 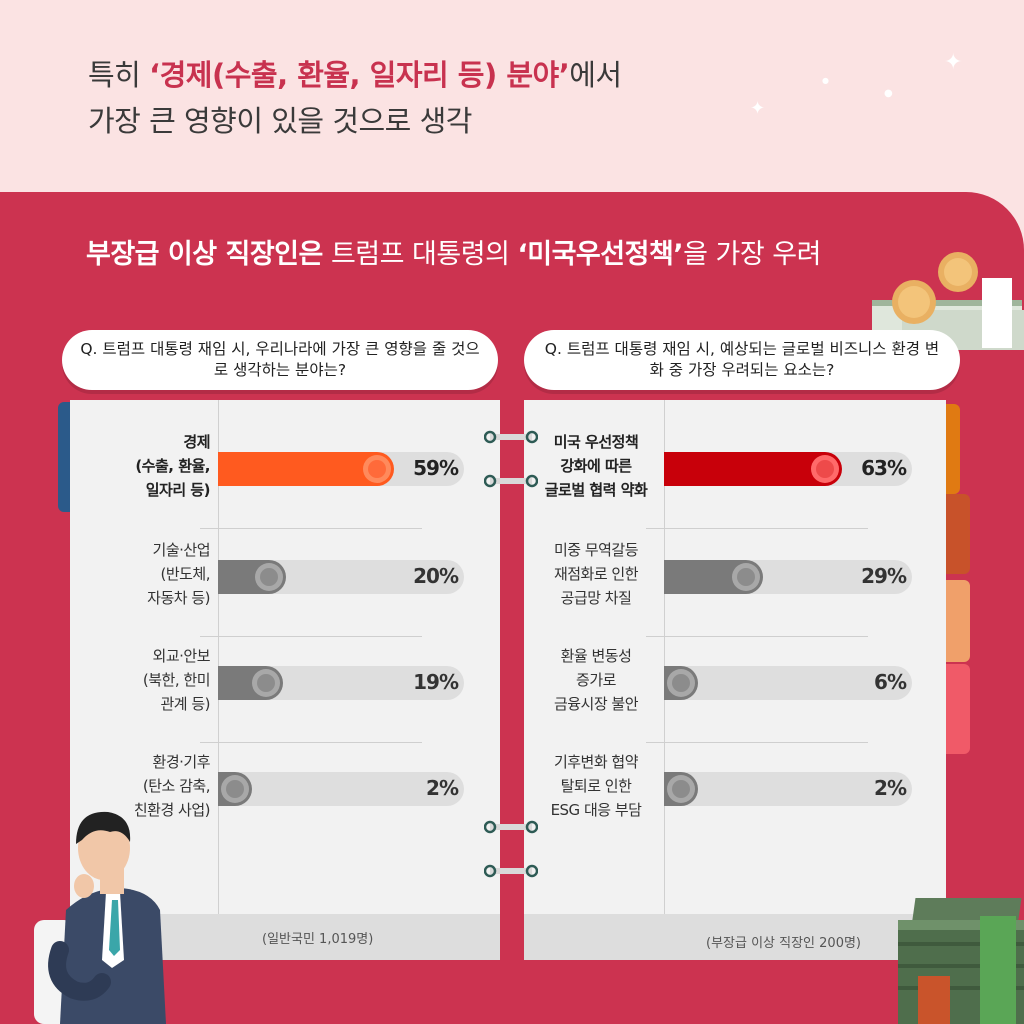 What do you see at coordinates (596, 442) in the screenshot?
I see `category-label-line: 미국 우선정책` at bounding box center [596, 442].